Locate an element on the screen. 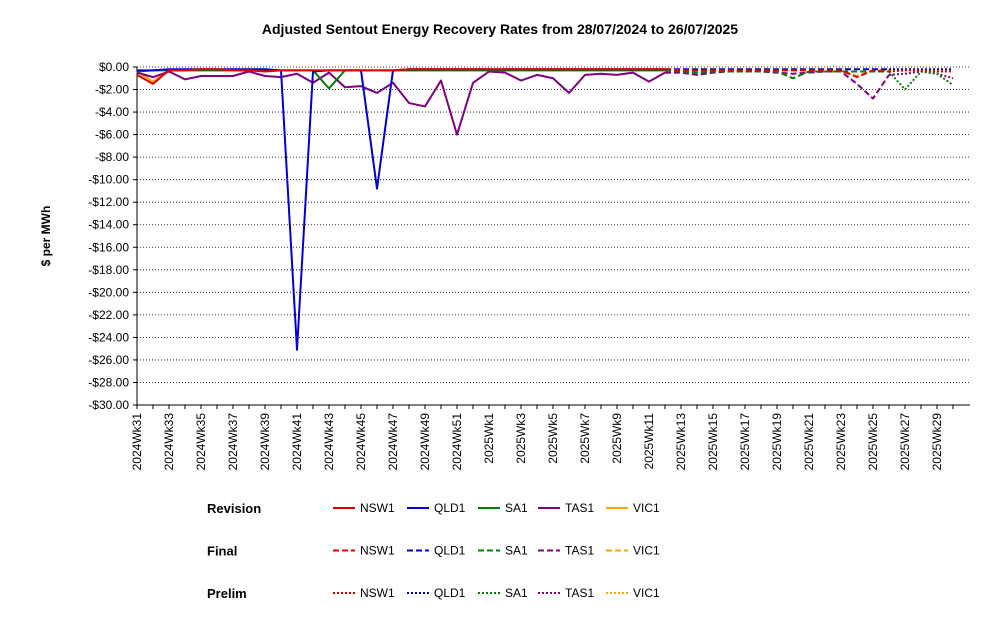 This screenshot has width=1000, height=625. y-tick-label: -$4.00 is located at coordinates (112, 112).